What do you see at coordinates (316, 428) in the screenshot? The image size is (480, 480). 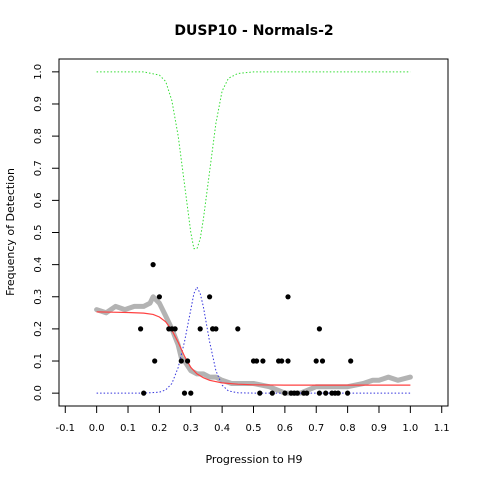 I see `x-tick-label: 0.7` at bounding box center [316, 428].